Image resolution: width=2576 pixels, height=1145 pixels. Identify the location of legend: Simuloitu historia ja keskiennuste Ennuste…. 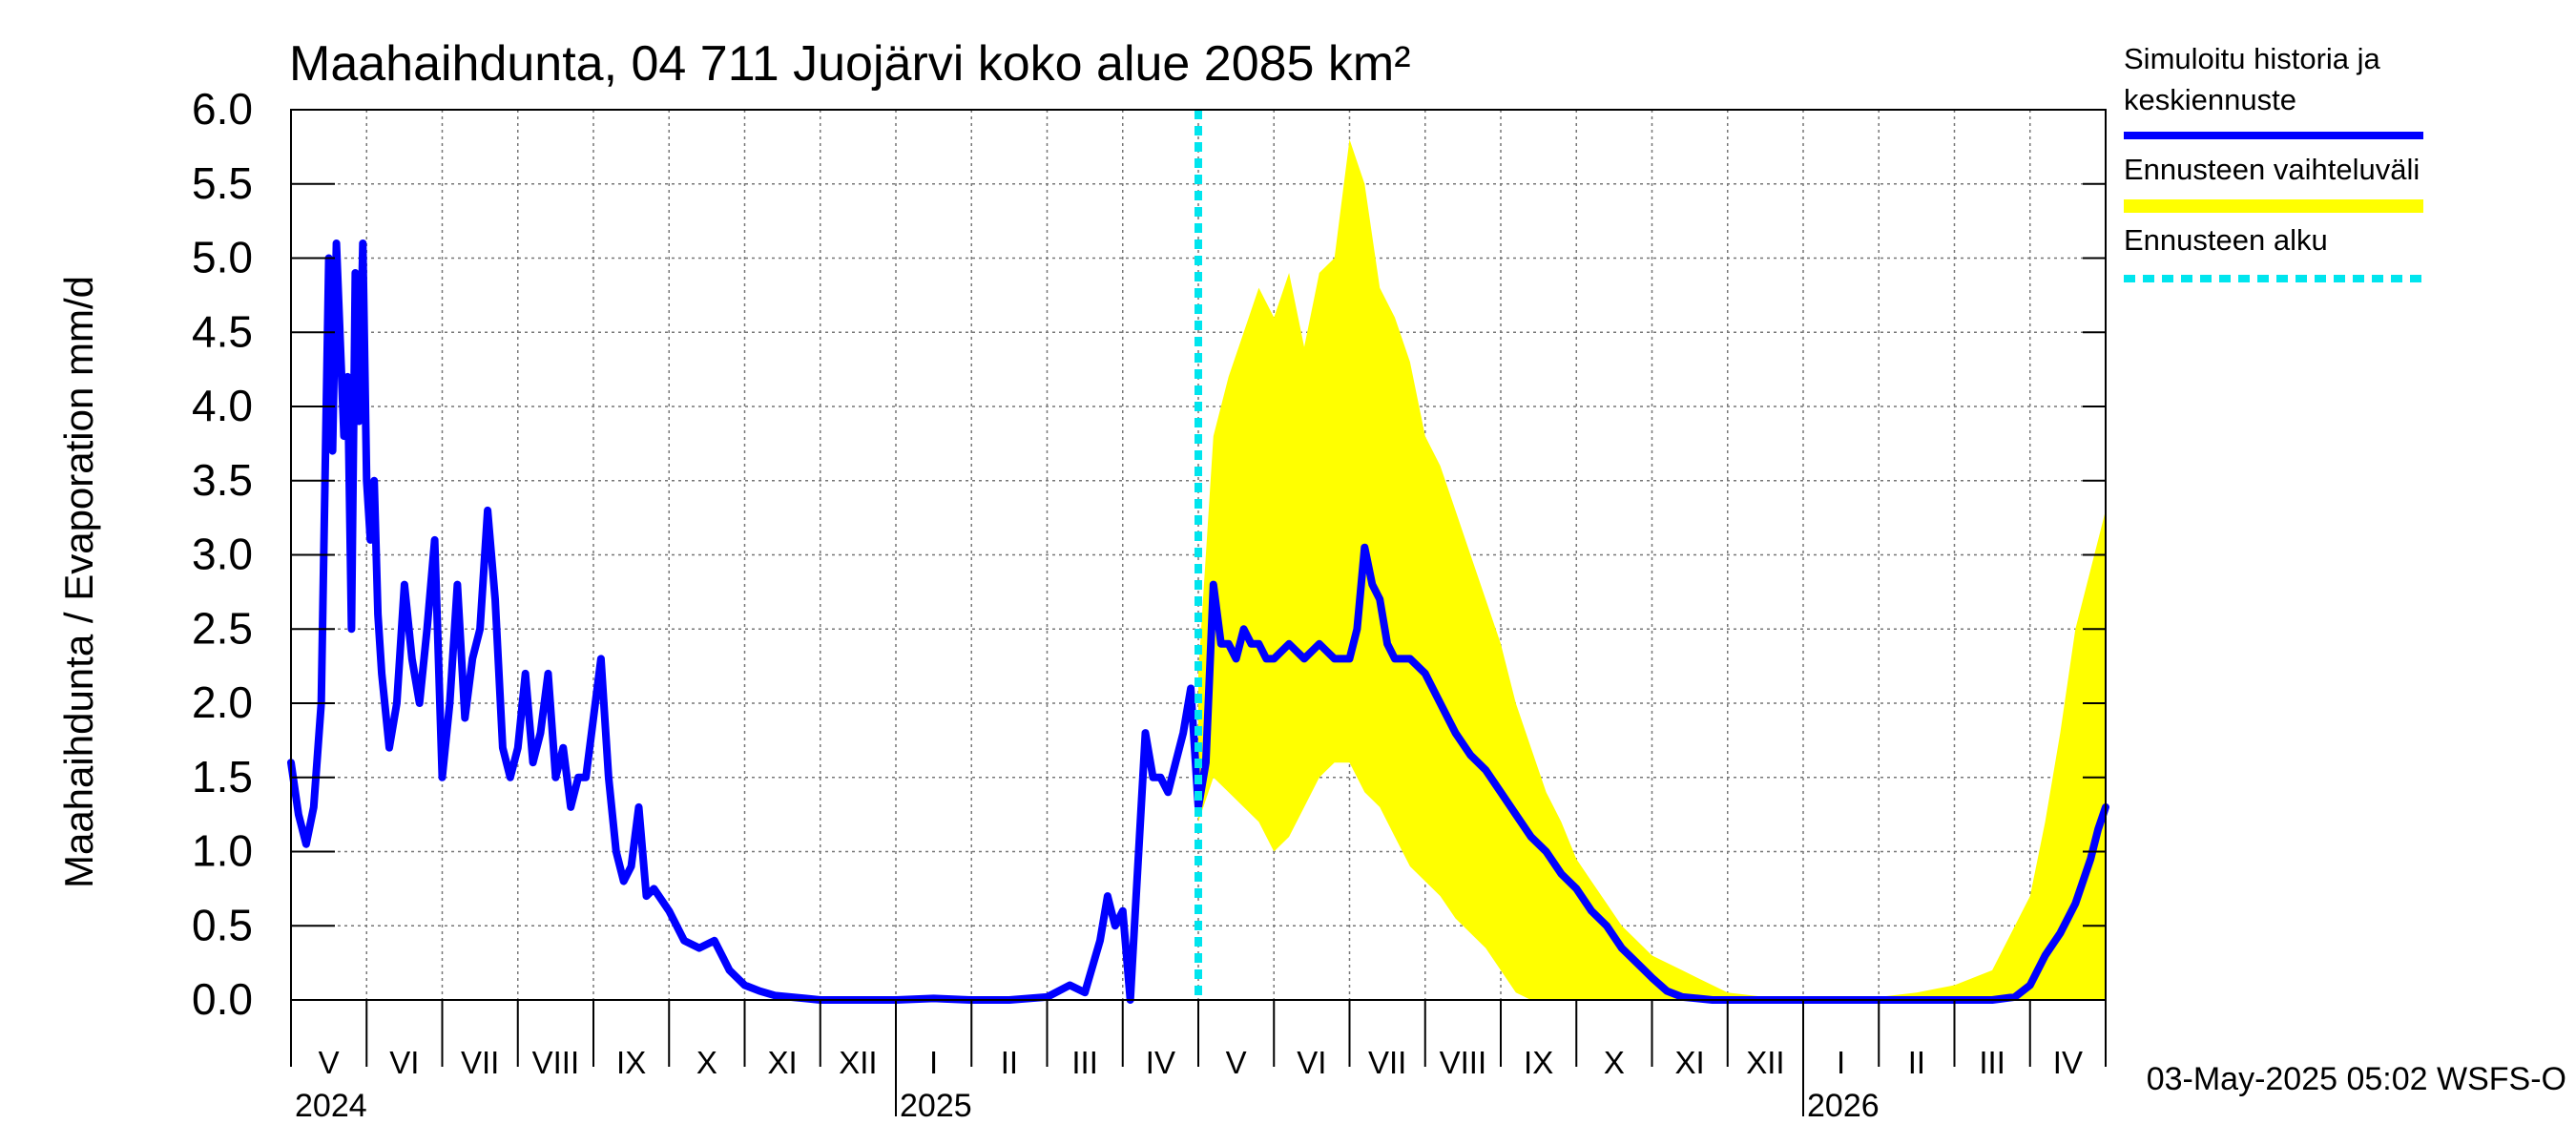
(2273, 162).